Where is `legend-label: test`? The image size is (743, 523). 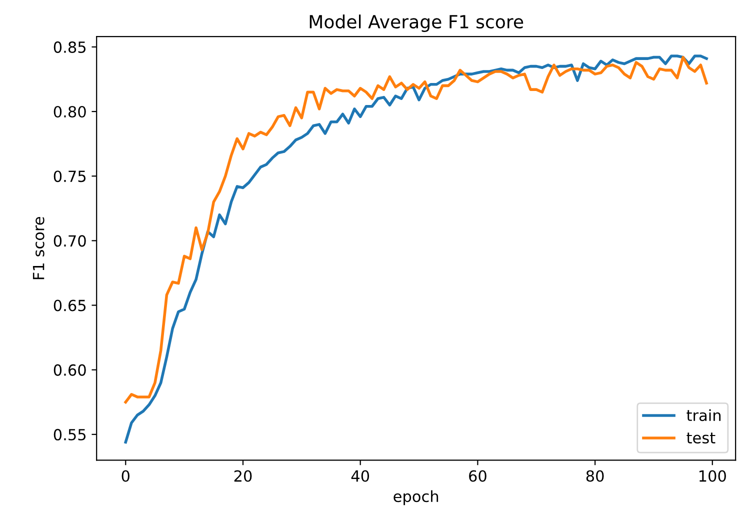 legend-label: test is located at coordinates (701, 438).